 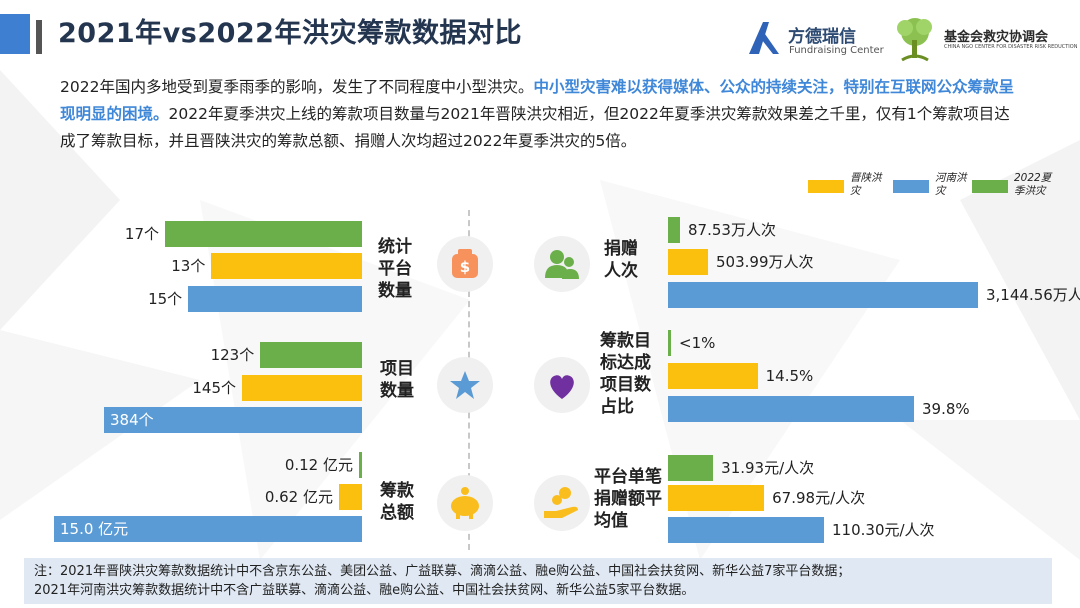 What do you see at coordinates (621, 249) in the screenshot?
I see `cat-donors-line: 捐赠` at bounding box center [621, 249].